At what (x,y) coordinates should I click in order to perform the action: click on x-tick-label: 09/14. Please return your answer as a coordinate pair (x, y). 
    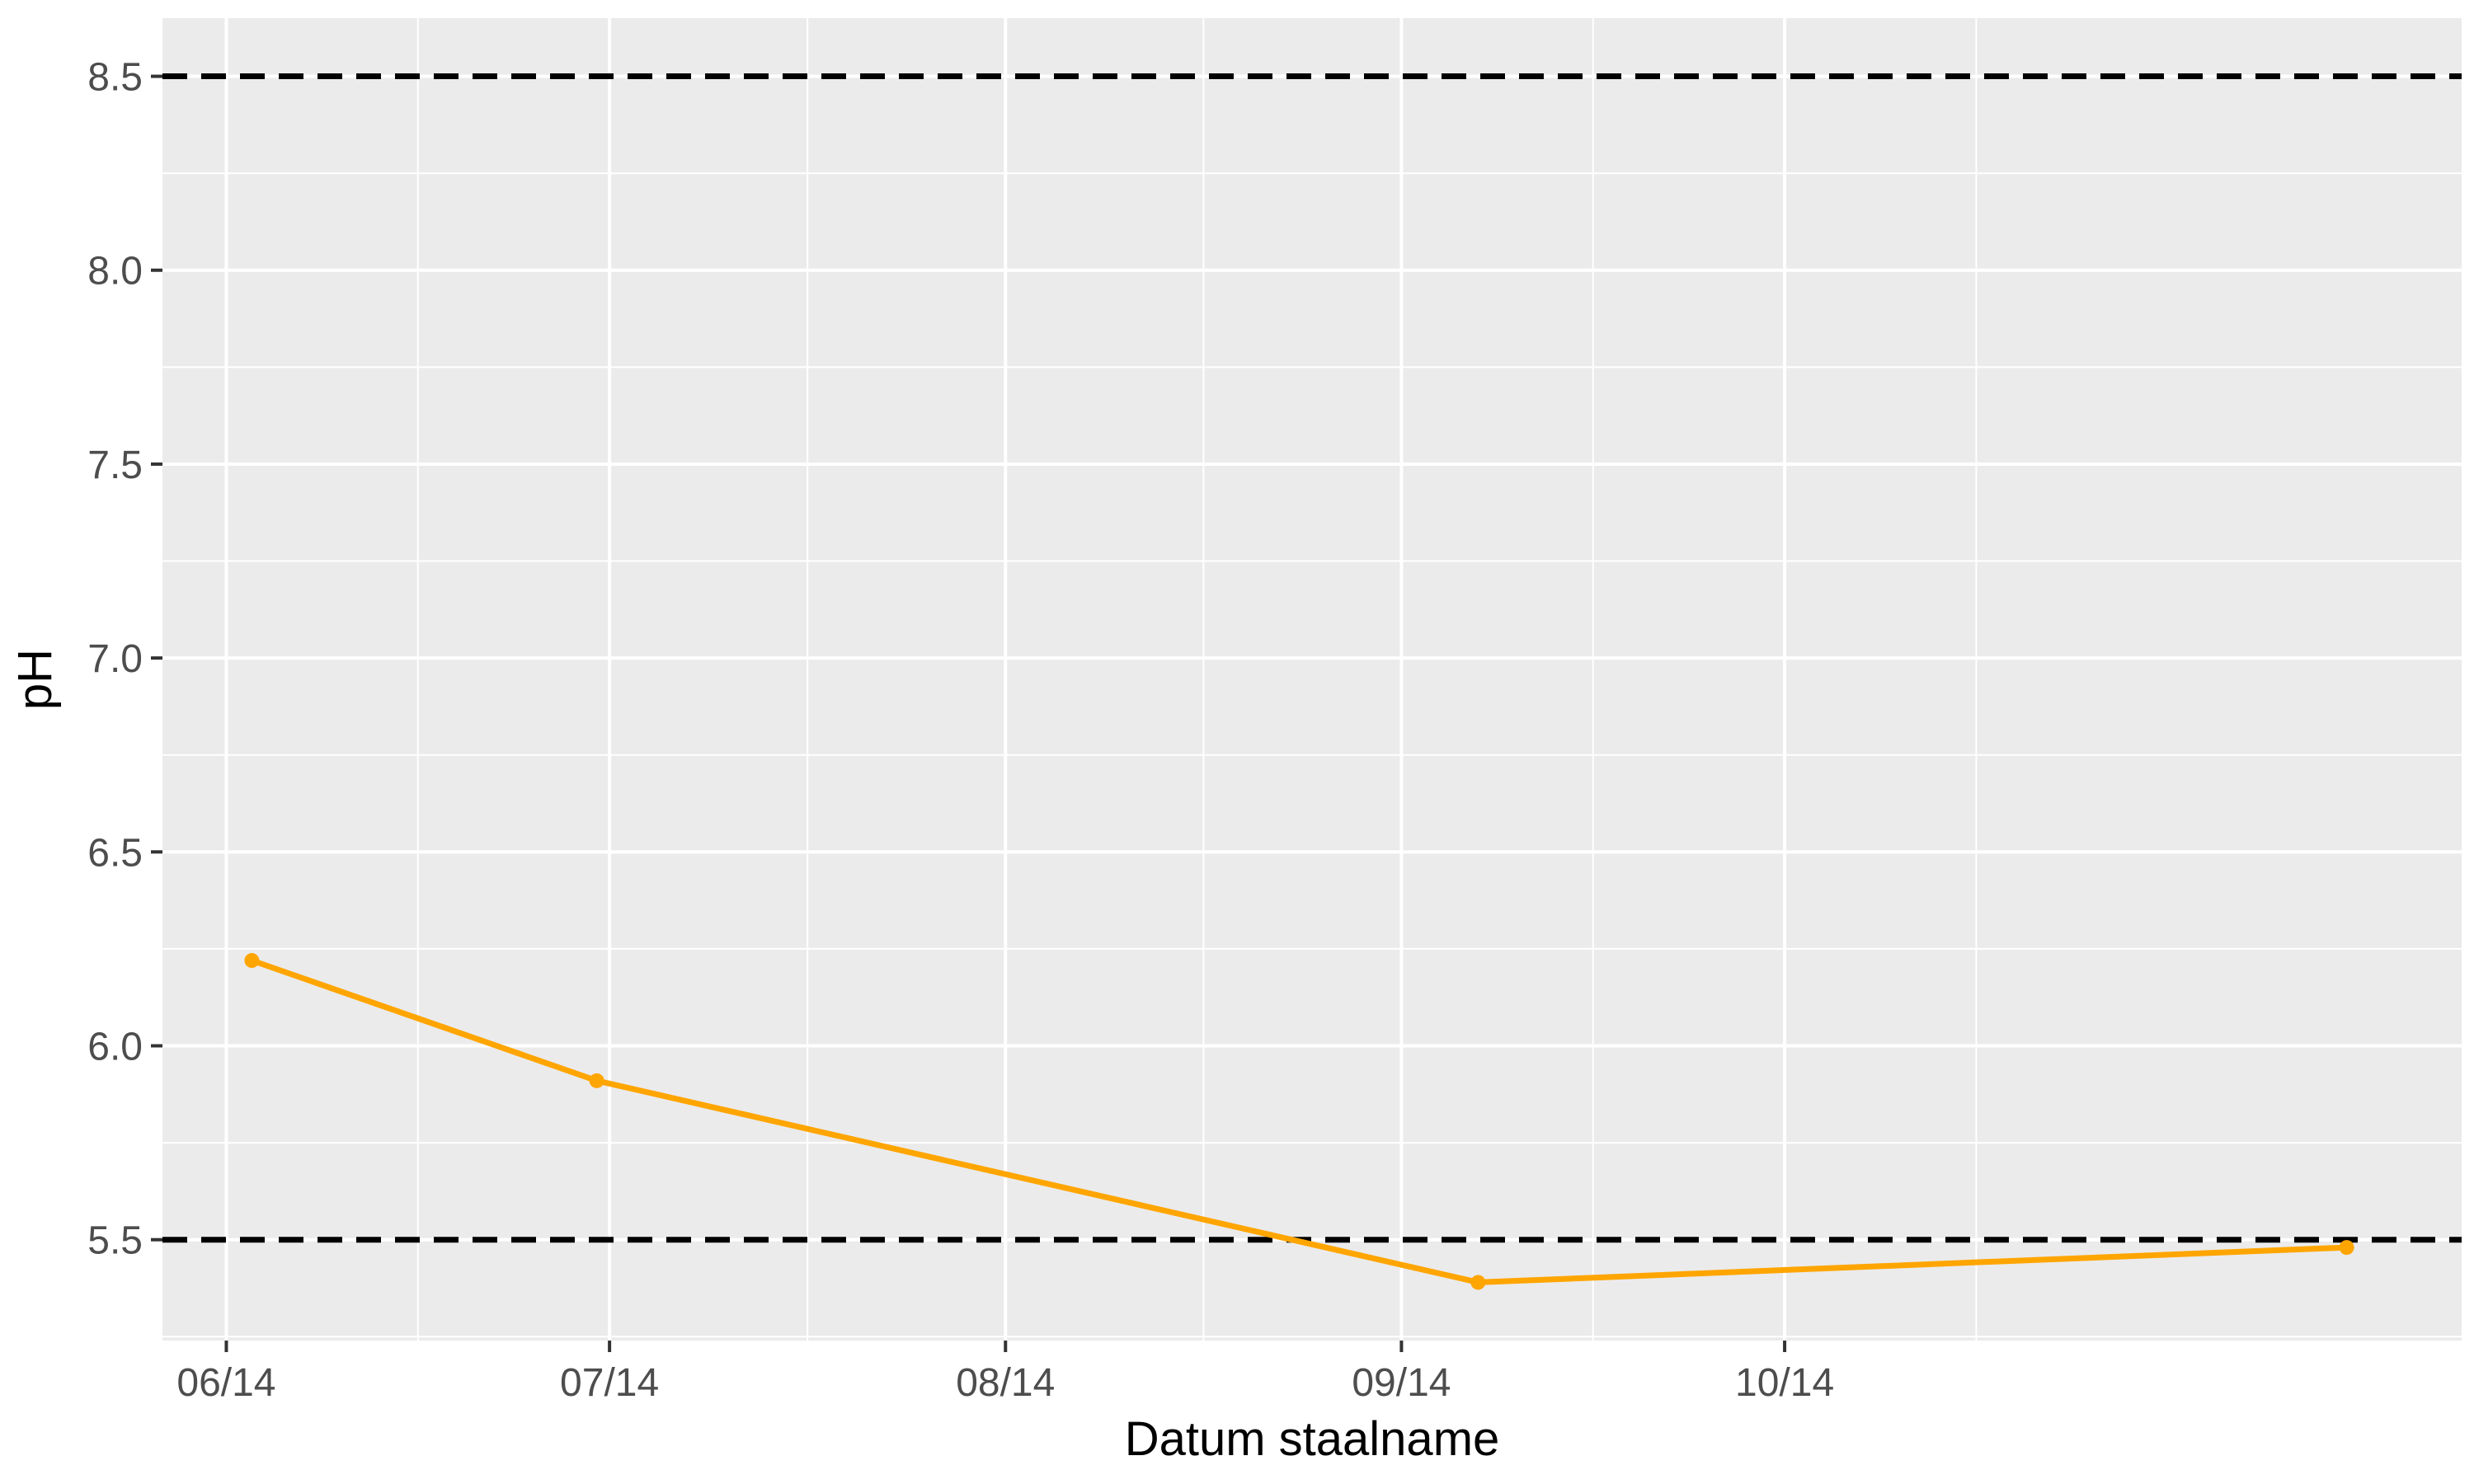
    Looking at the image, I should click on (1401, 1383).